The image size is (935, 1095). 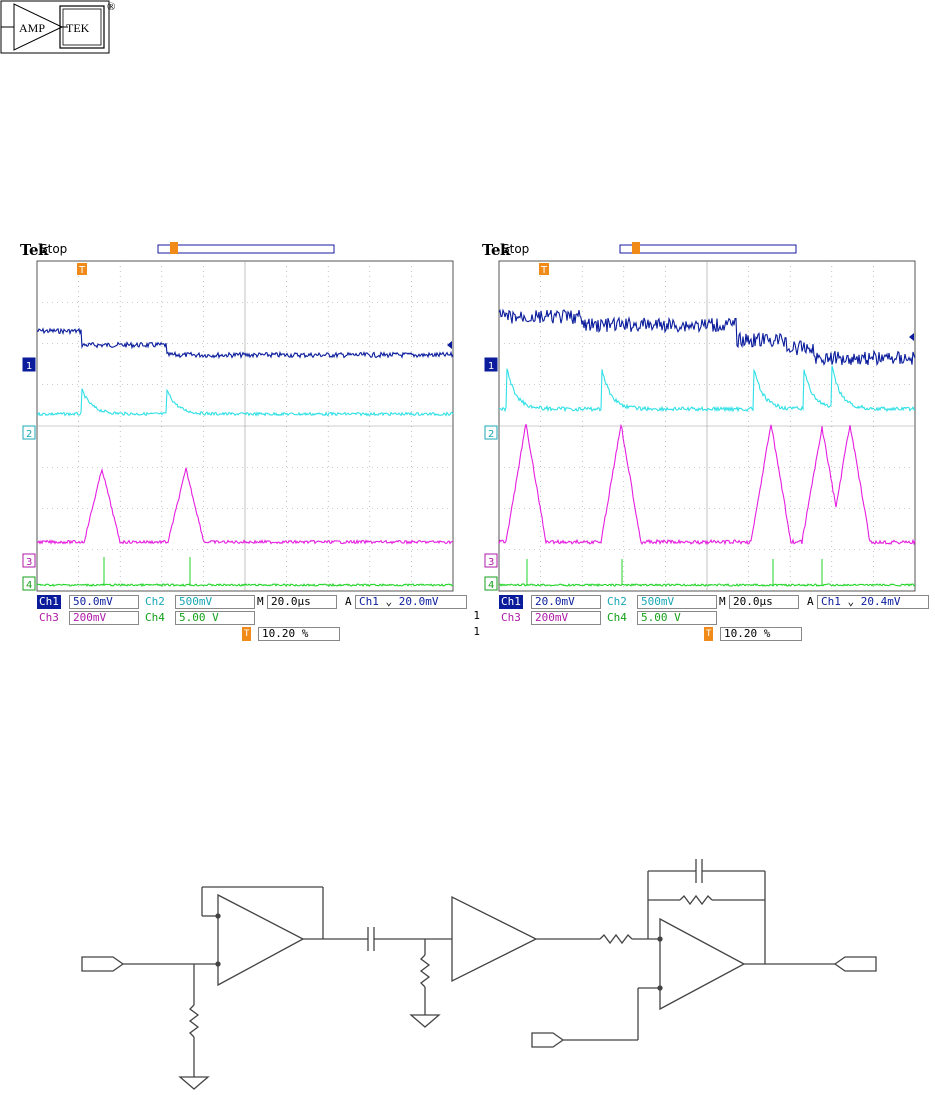 What do you see at coordinates (476, 631) in the screenshot?
I see `readout-right-2: 1` at bounding box center [476, 631].